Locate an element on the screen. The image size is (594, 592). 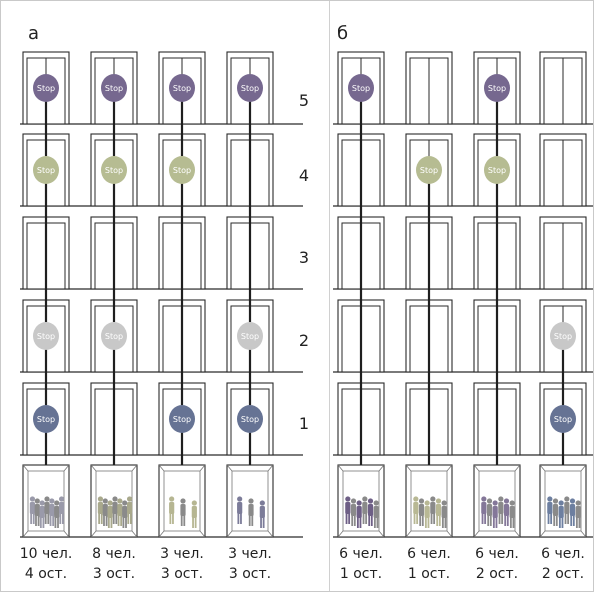
elevator-b2-stops-caption: 1 ост. is located at coordinates (429, 574).